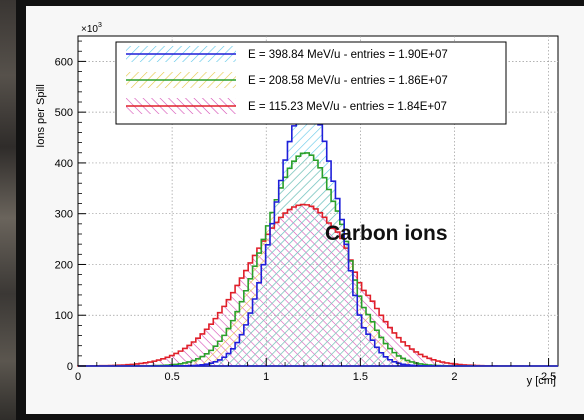 The image size is (584, 420). Describe the element at coordinates (64, 164) in the screenshot. I see `y-tick-label: 400` at that location.